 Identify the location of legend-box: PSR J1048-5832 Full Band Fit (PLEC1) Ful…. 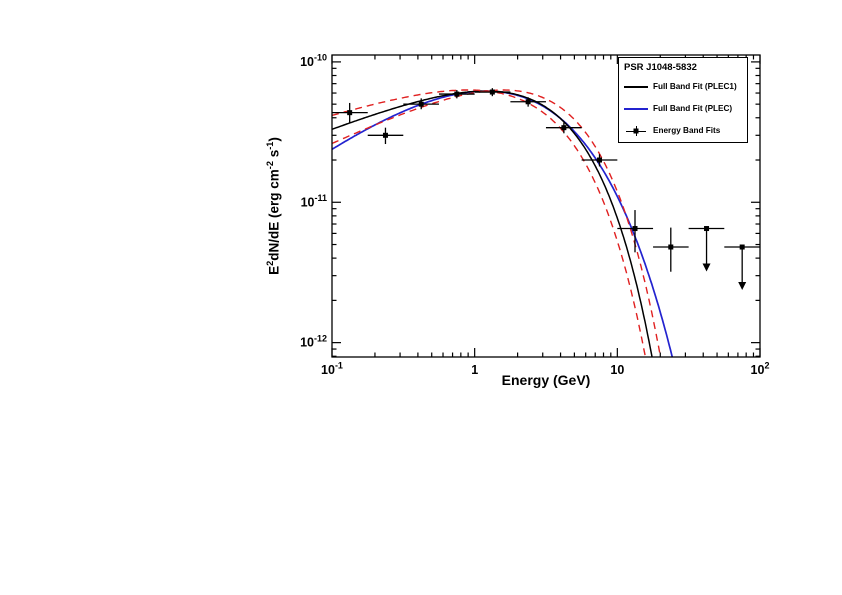
(683, 100).